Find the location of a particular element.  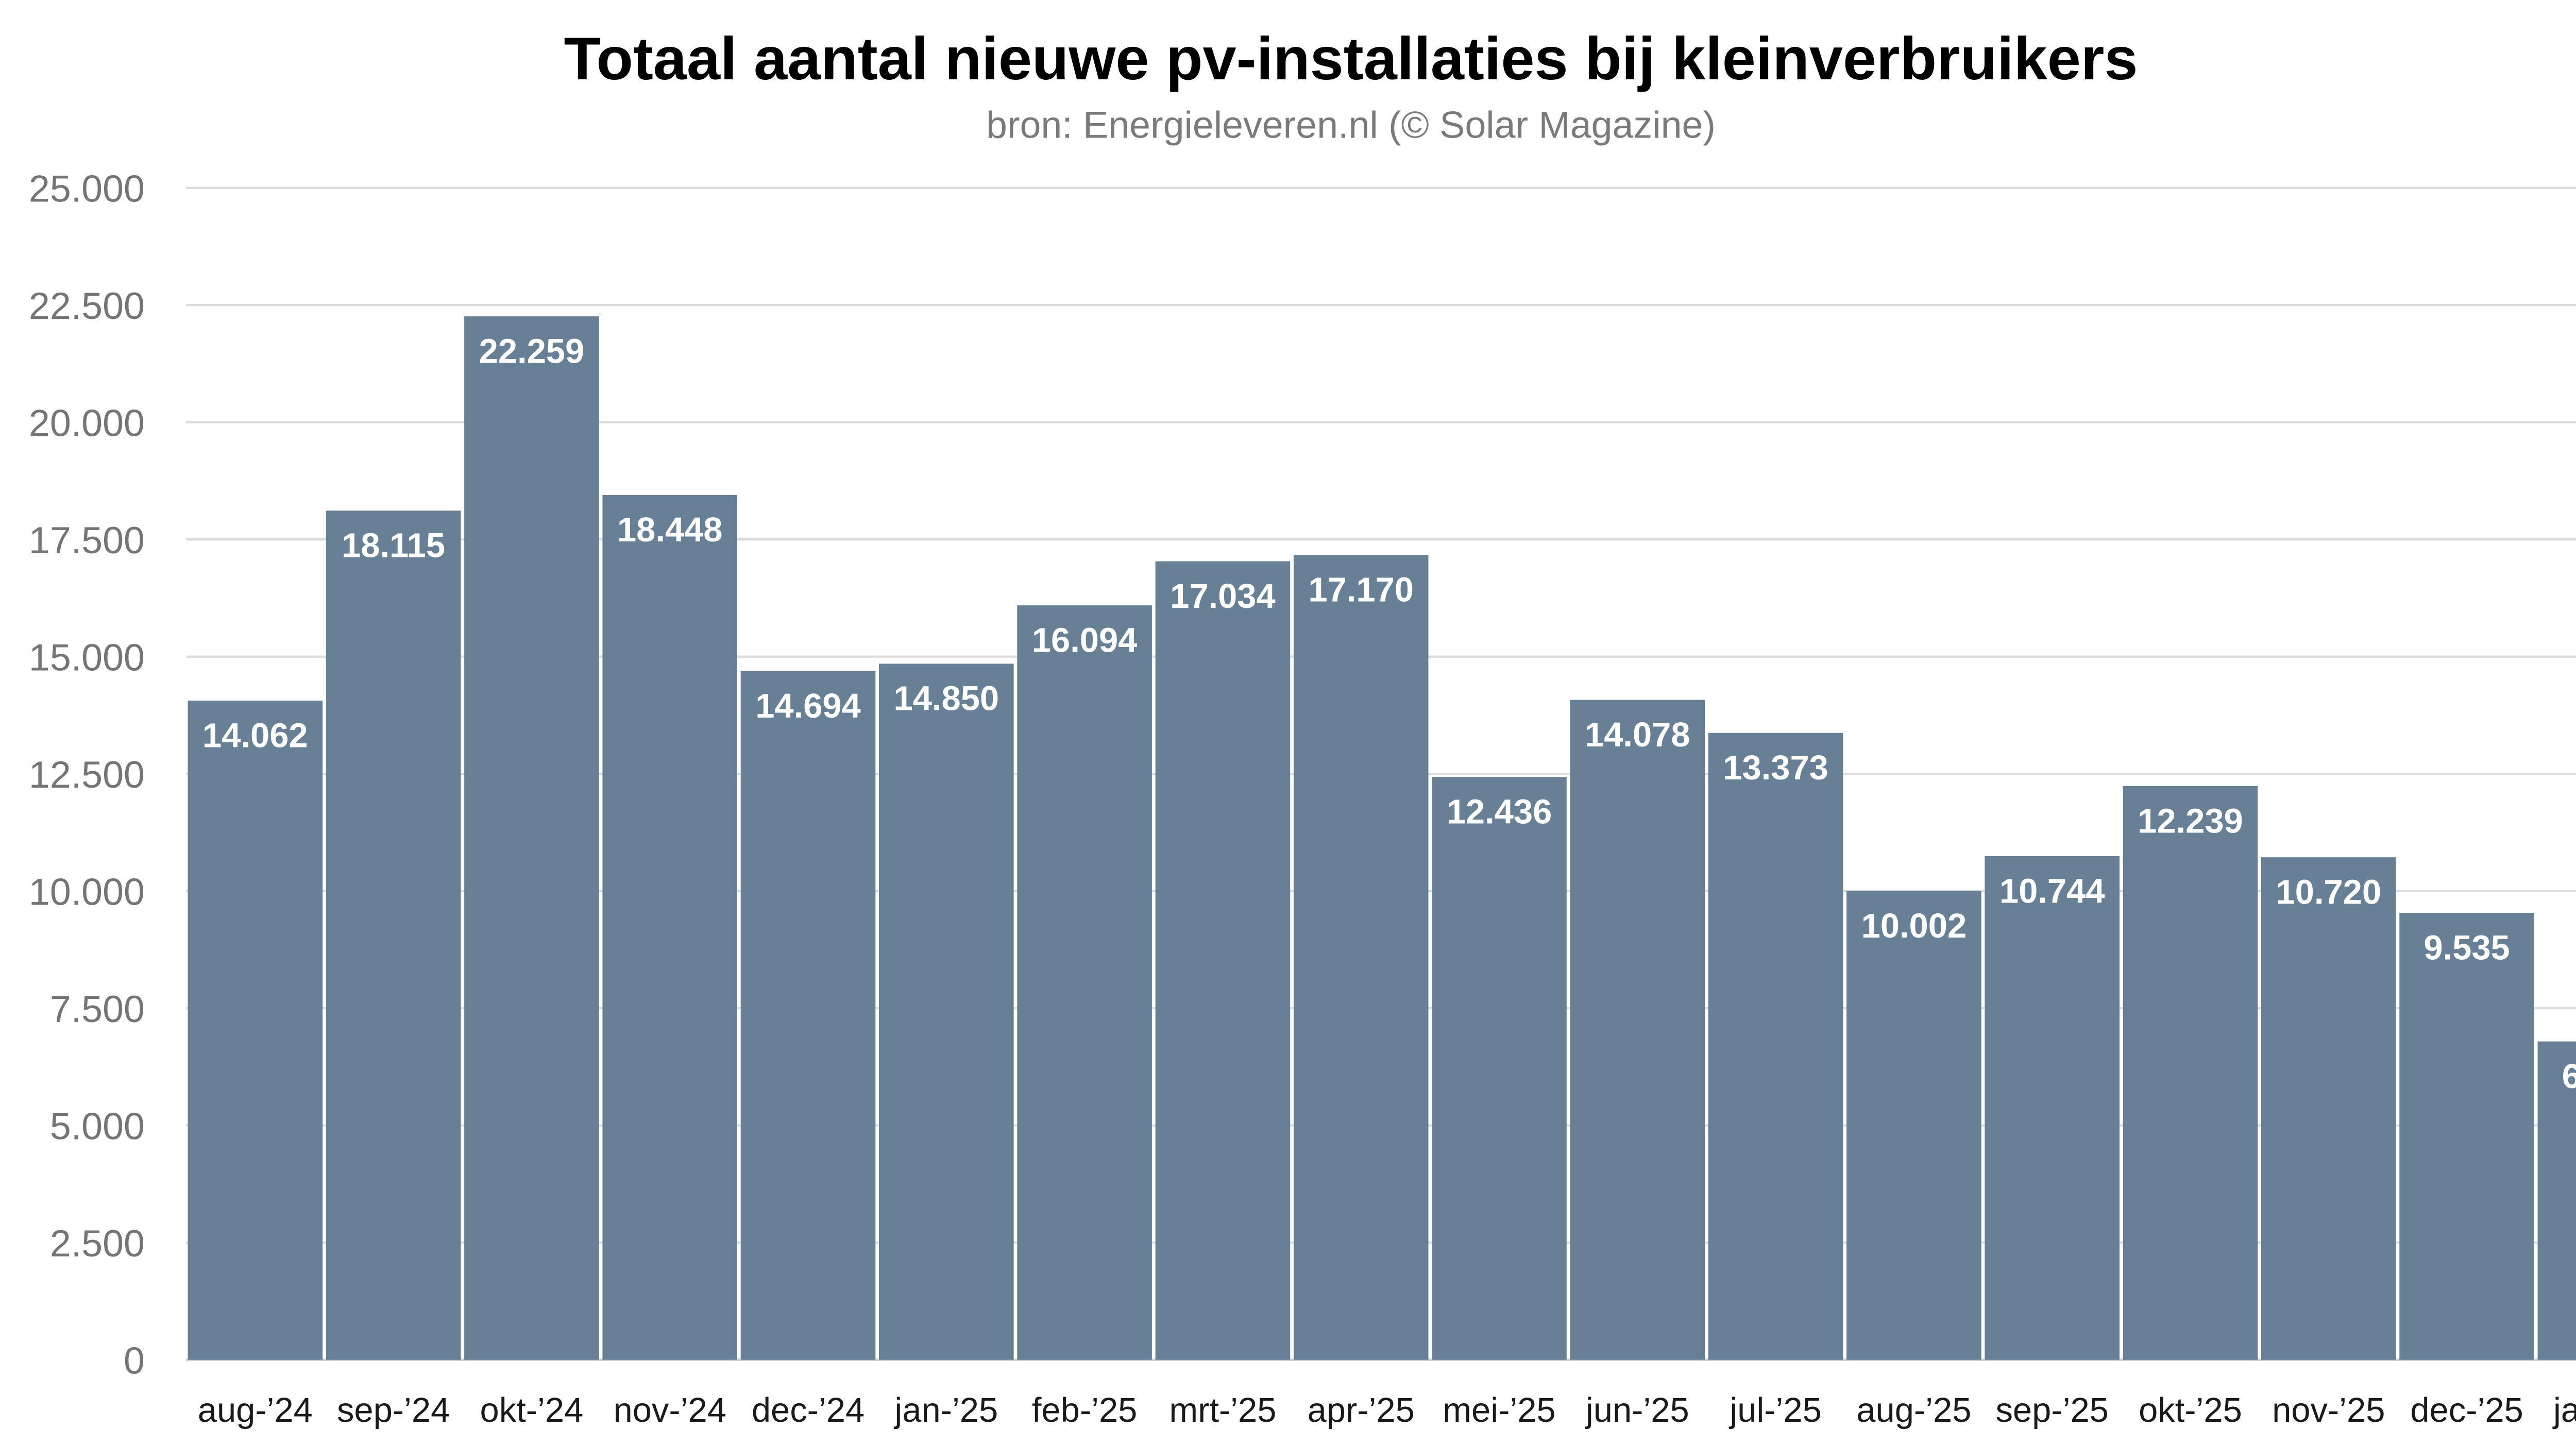

data-label: 13.373 is located at coordinates (1775, 767).